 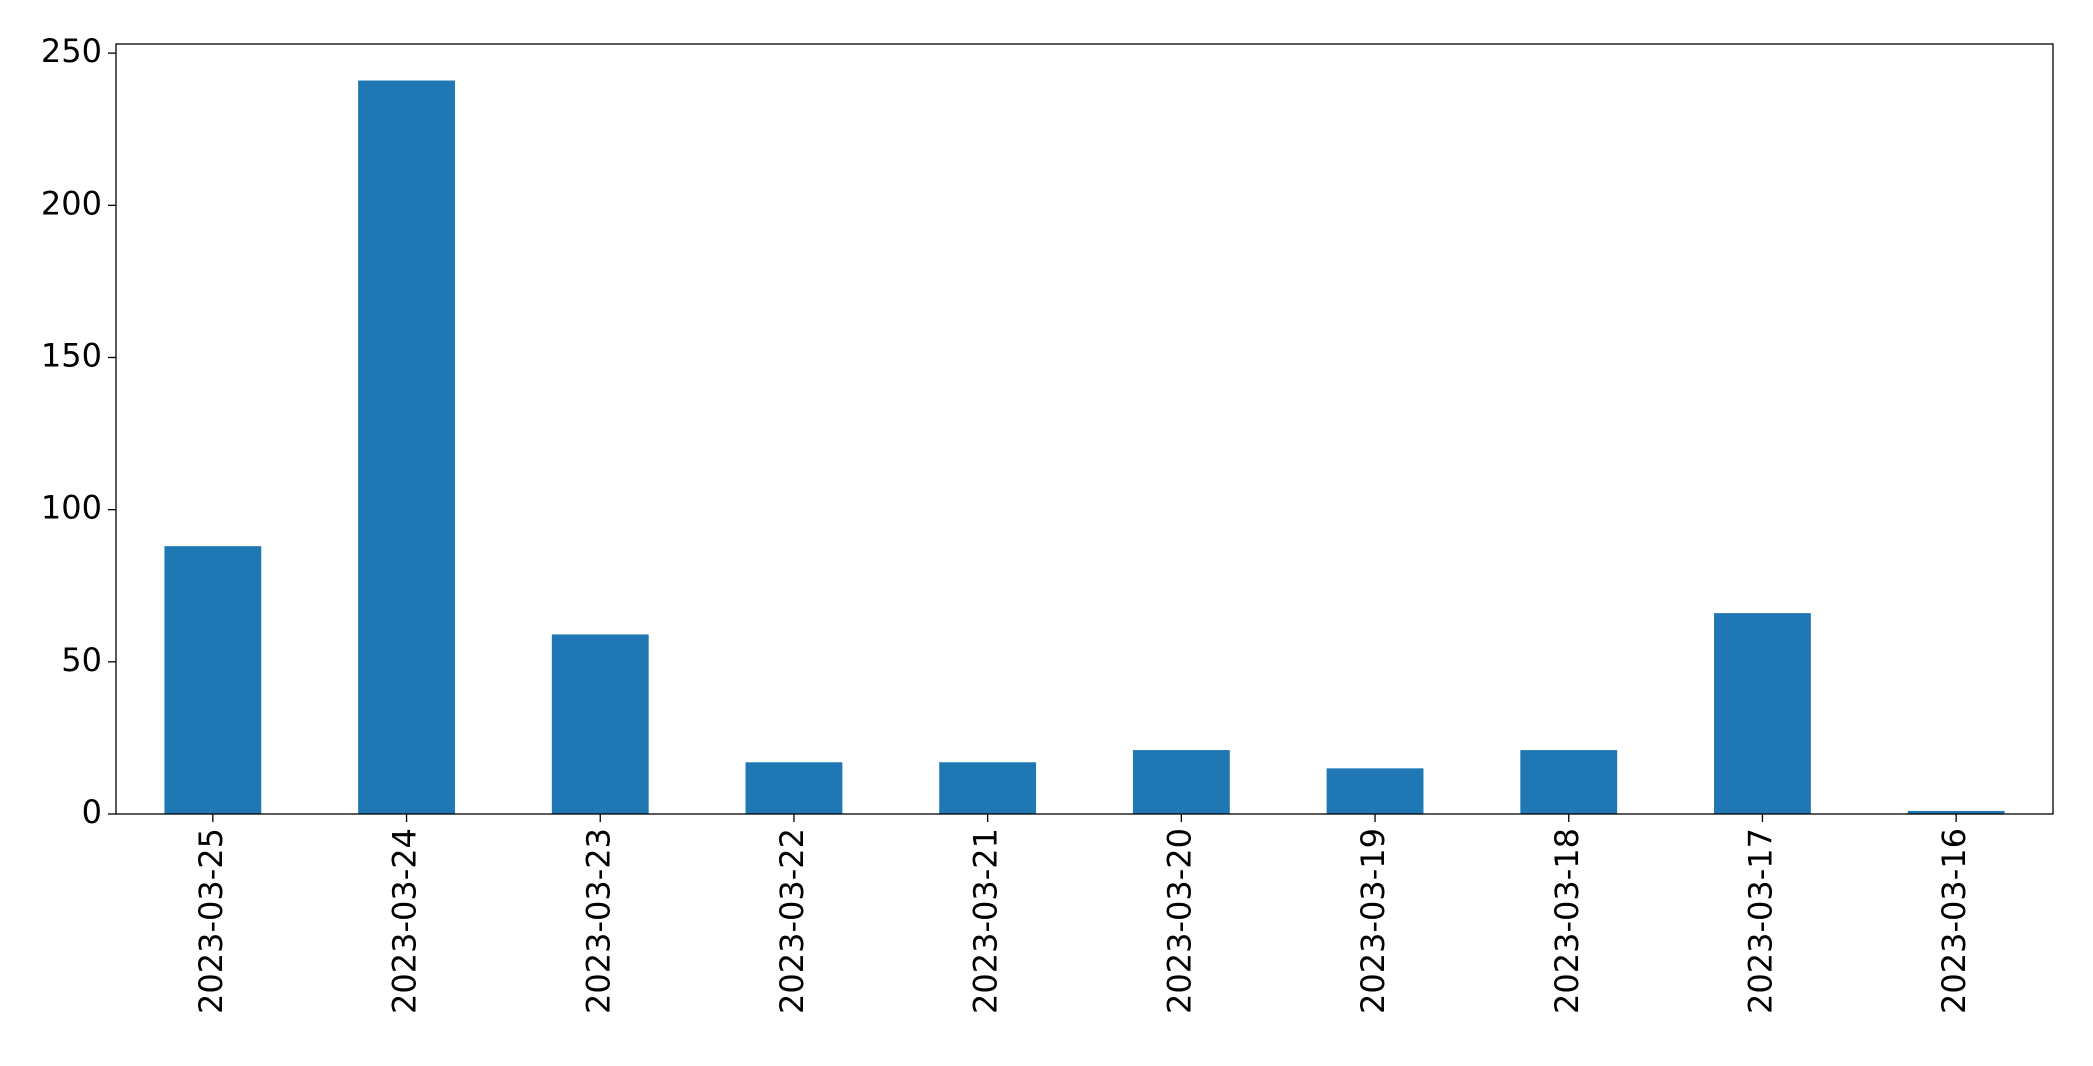 What do you see at coordinates (1567, 921) in the screenshot?
I see `x-tick-label: 2023-03-18` at bounding box center [1567, 921].